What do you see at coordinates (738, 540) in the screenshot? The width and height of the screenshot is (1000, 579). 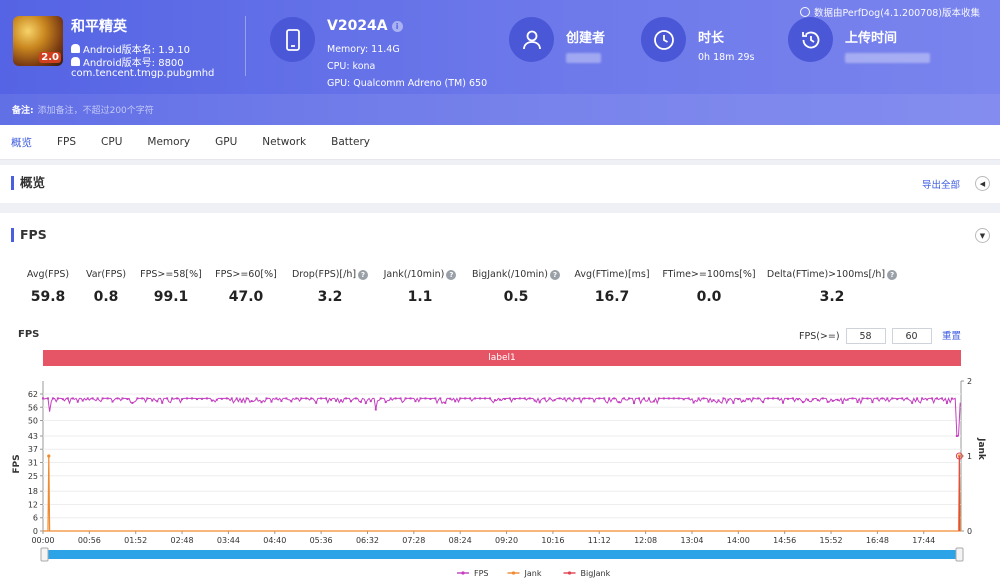 I see `x-tick-label: 14:00` at bounding box center [738, 540].